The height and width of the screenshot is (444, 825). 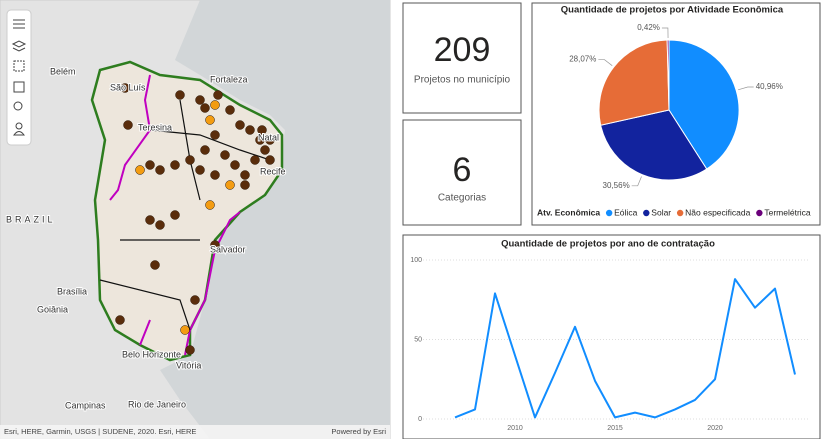 What do you see at coordinates (85, 405) in the screenshot?
I see `map-label: Campinas` at bounding box center [85, 405].